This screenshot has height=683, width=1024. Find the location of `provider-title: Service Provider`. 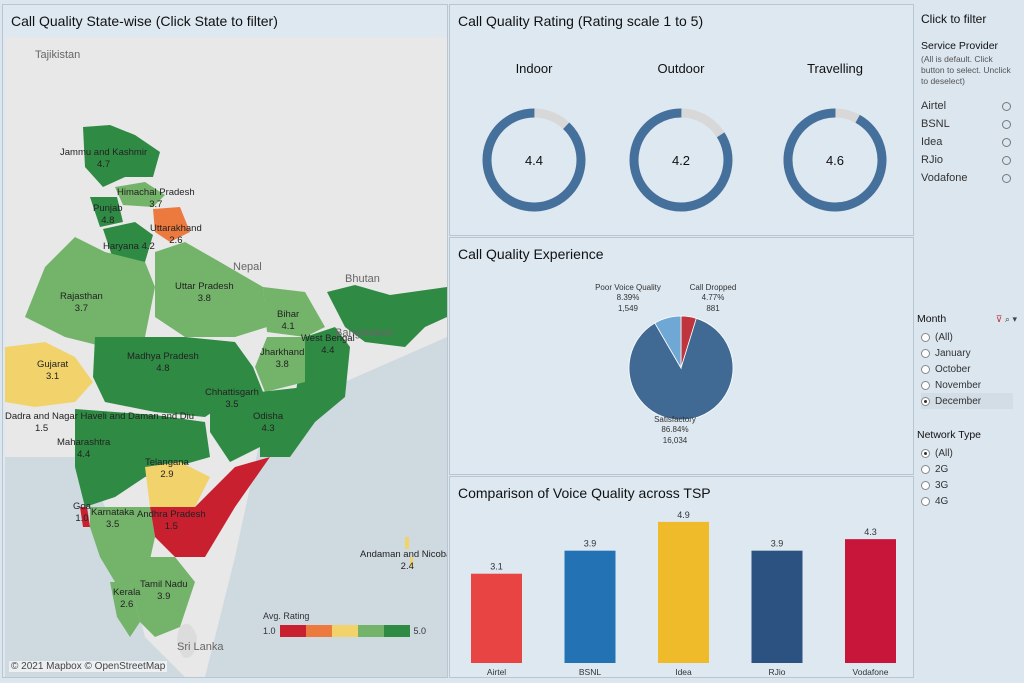

provider-title: Service Provider is located at coordinates (960, 46).